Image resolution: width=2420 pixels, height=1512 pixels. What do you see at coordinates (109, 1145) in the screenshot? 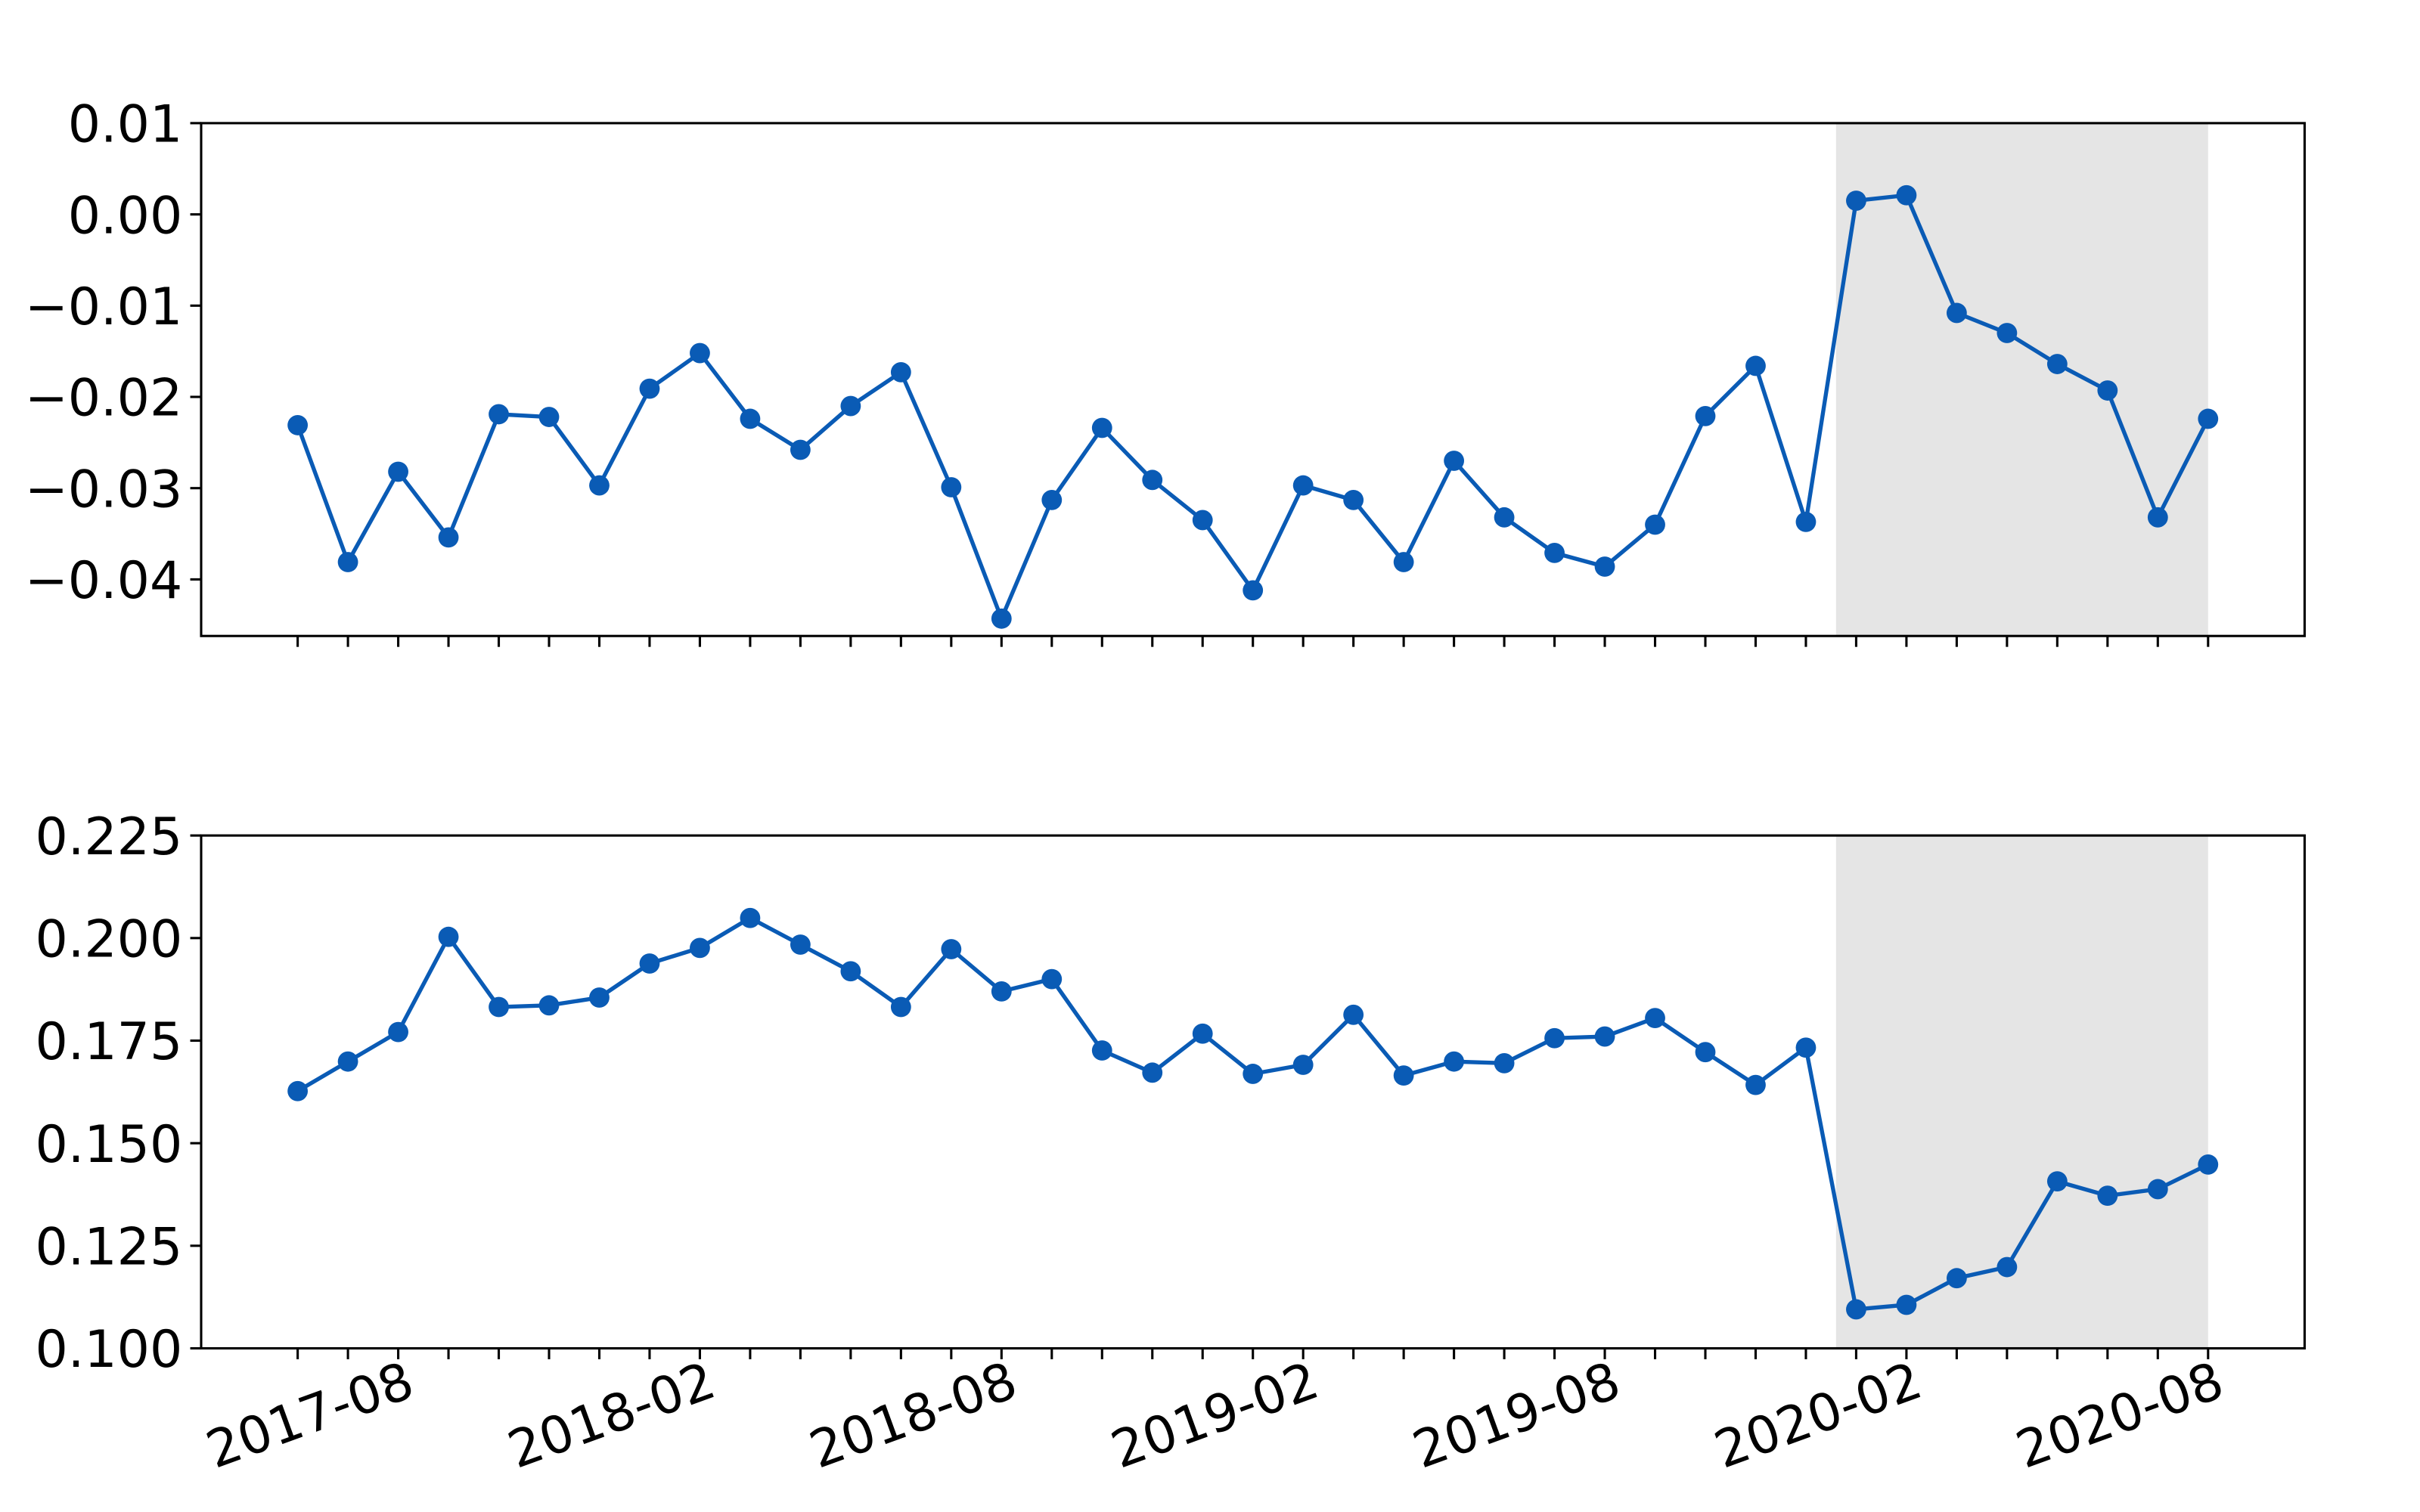
I see `y-tick-label: 0.150` at bounding box center [109, 1145].